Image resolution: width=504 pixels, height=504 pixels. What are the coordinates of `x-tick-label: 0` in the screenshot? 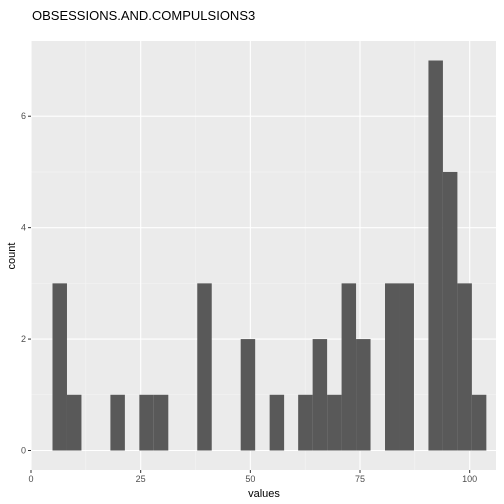 It's located at (30, 479).